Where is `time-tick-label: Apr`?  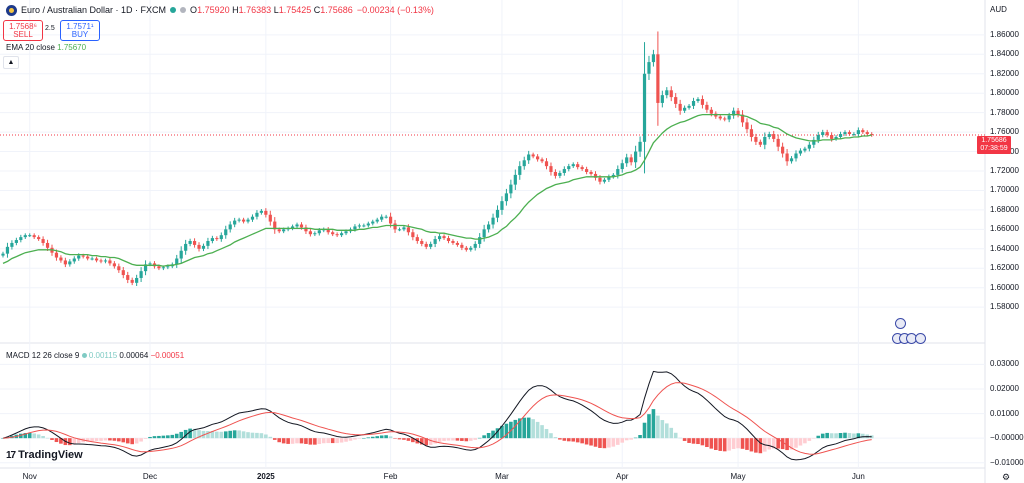 time-tick-label: Apr is located at coordinates (622, 476).